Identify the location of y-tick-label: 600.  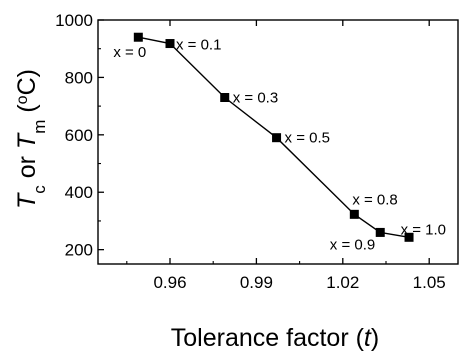
(79, 135).